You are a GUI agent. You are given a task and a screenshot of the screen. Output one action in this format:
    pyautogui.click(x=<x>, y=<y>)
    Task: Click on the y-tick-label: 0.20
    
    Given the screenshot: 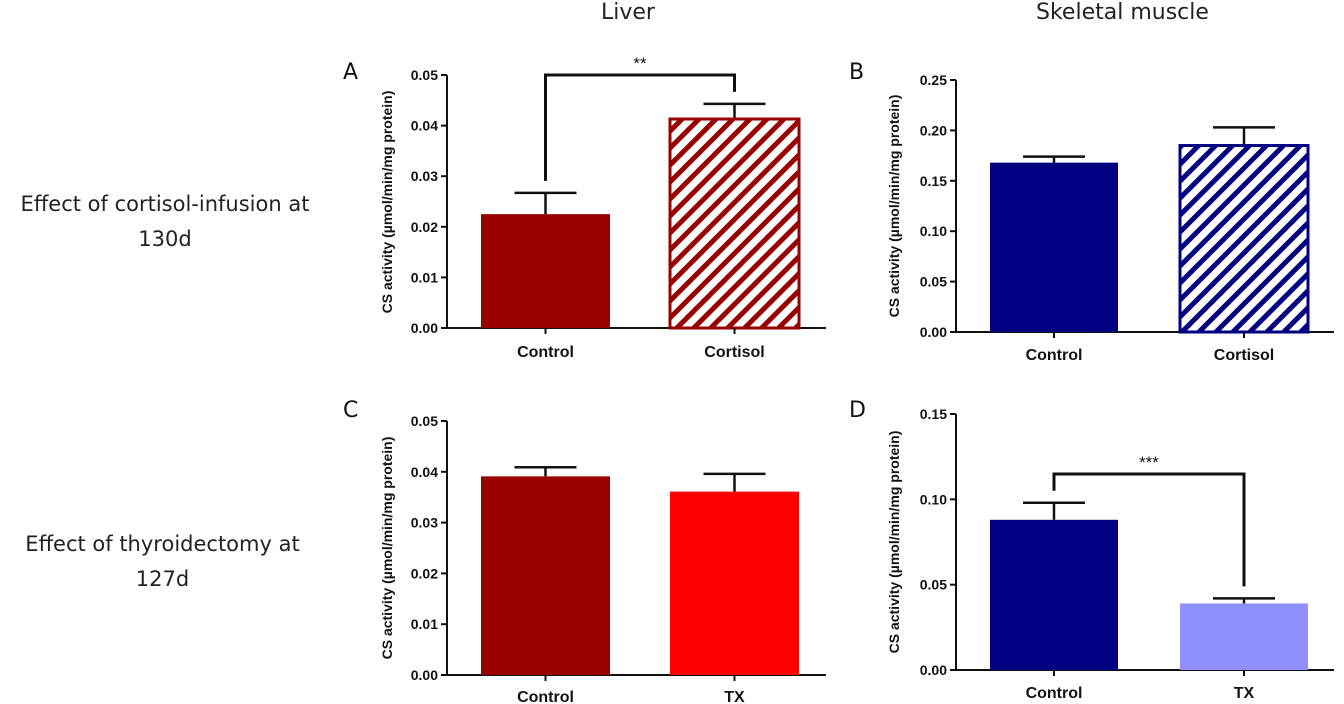 What is the action you would take?
    pyautogui.click(x=933, y=130)
    